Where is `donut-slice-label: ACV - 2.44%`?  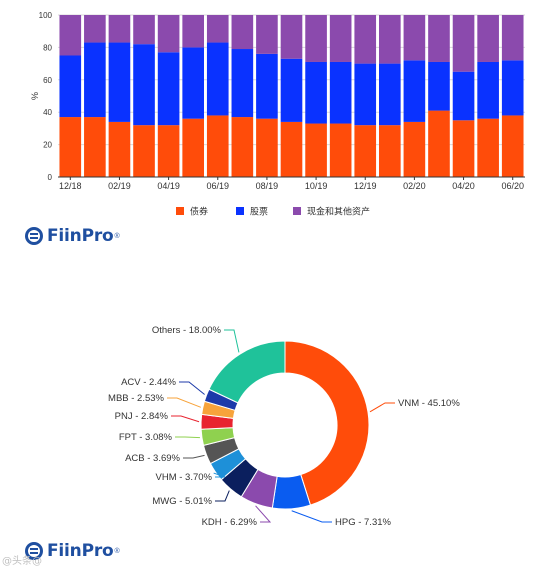
donut-slice-label: ACV - 2.44% is located at coordinates (148, 382).